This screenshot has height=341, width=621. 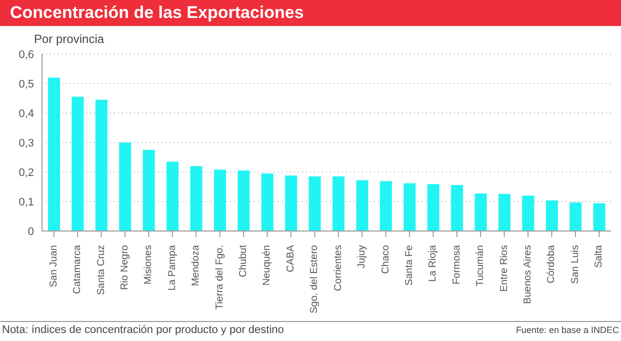 What do you see at coordinates (78, 269) in the screenshot?
I see `x-tick-label: Catamarca` at bounding box center [78, 269].